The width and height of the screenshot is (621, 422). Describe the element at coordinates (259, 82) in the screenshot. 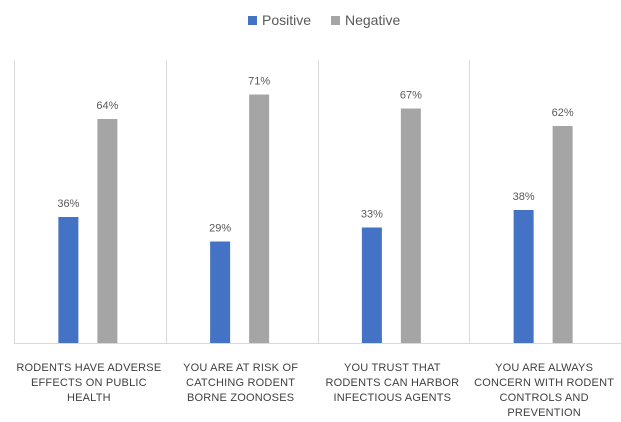

I see `data-label-negative: 71%` at that location.